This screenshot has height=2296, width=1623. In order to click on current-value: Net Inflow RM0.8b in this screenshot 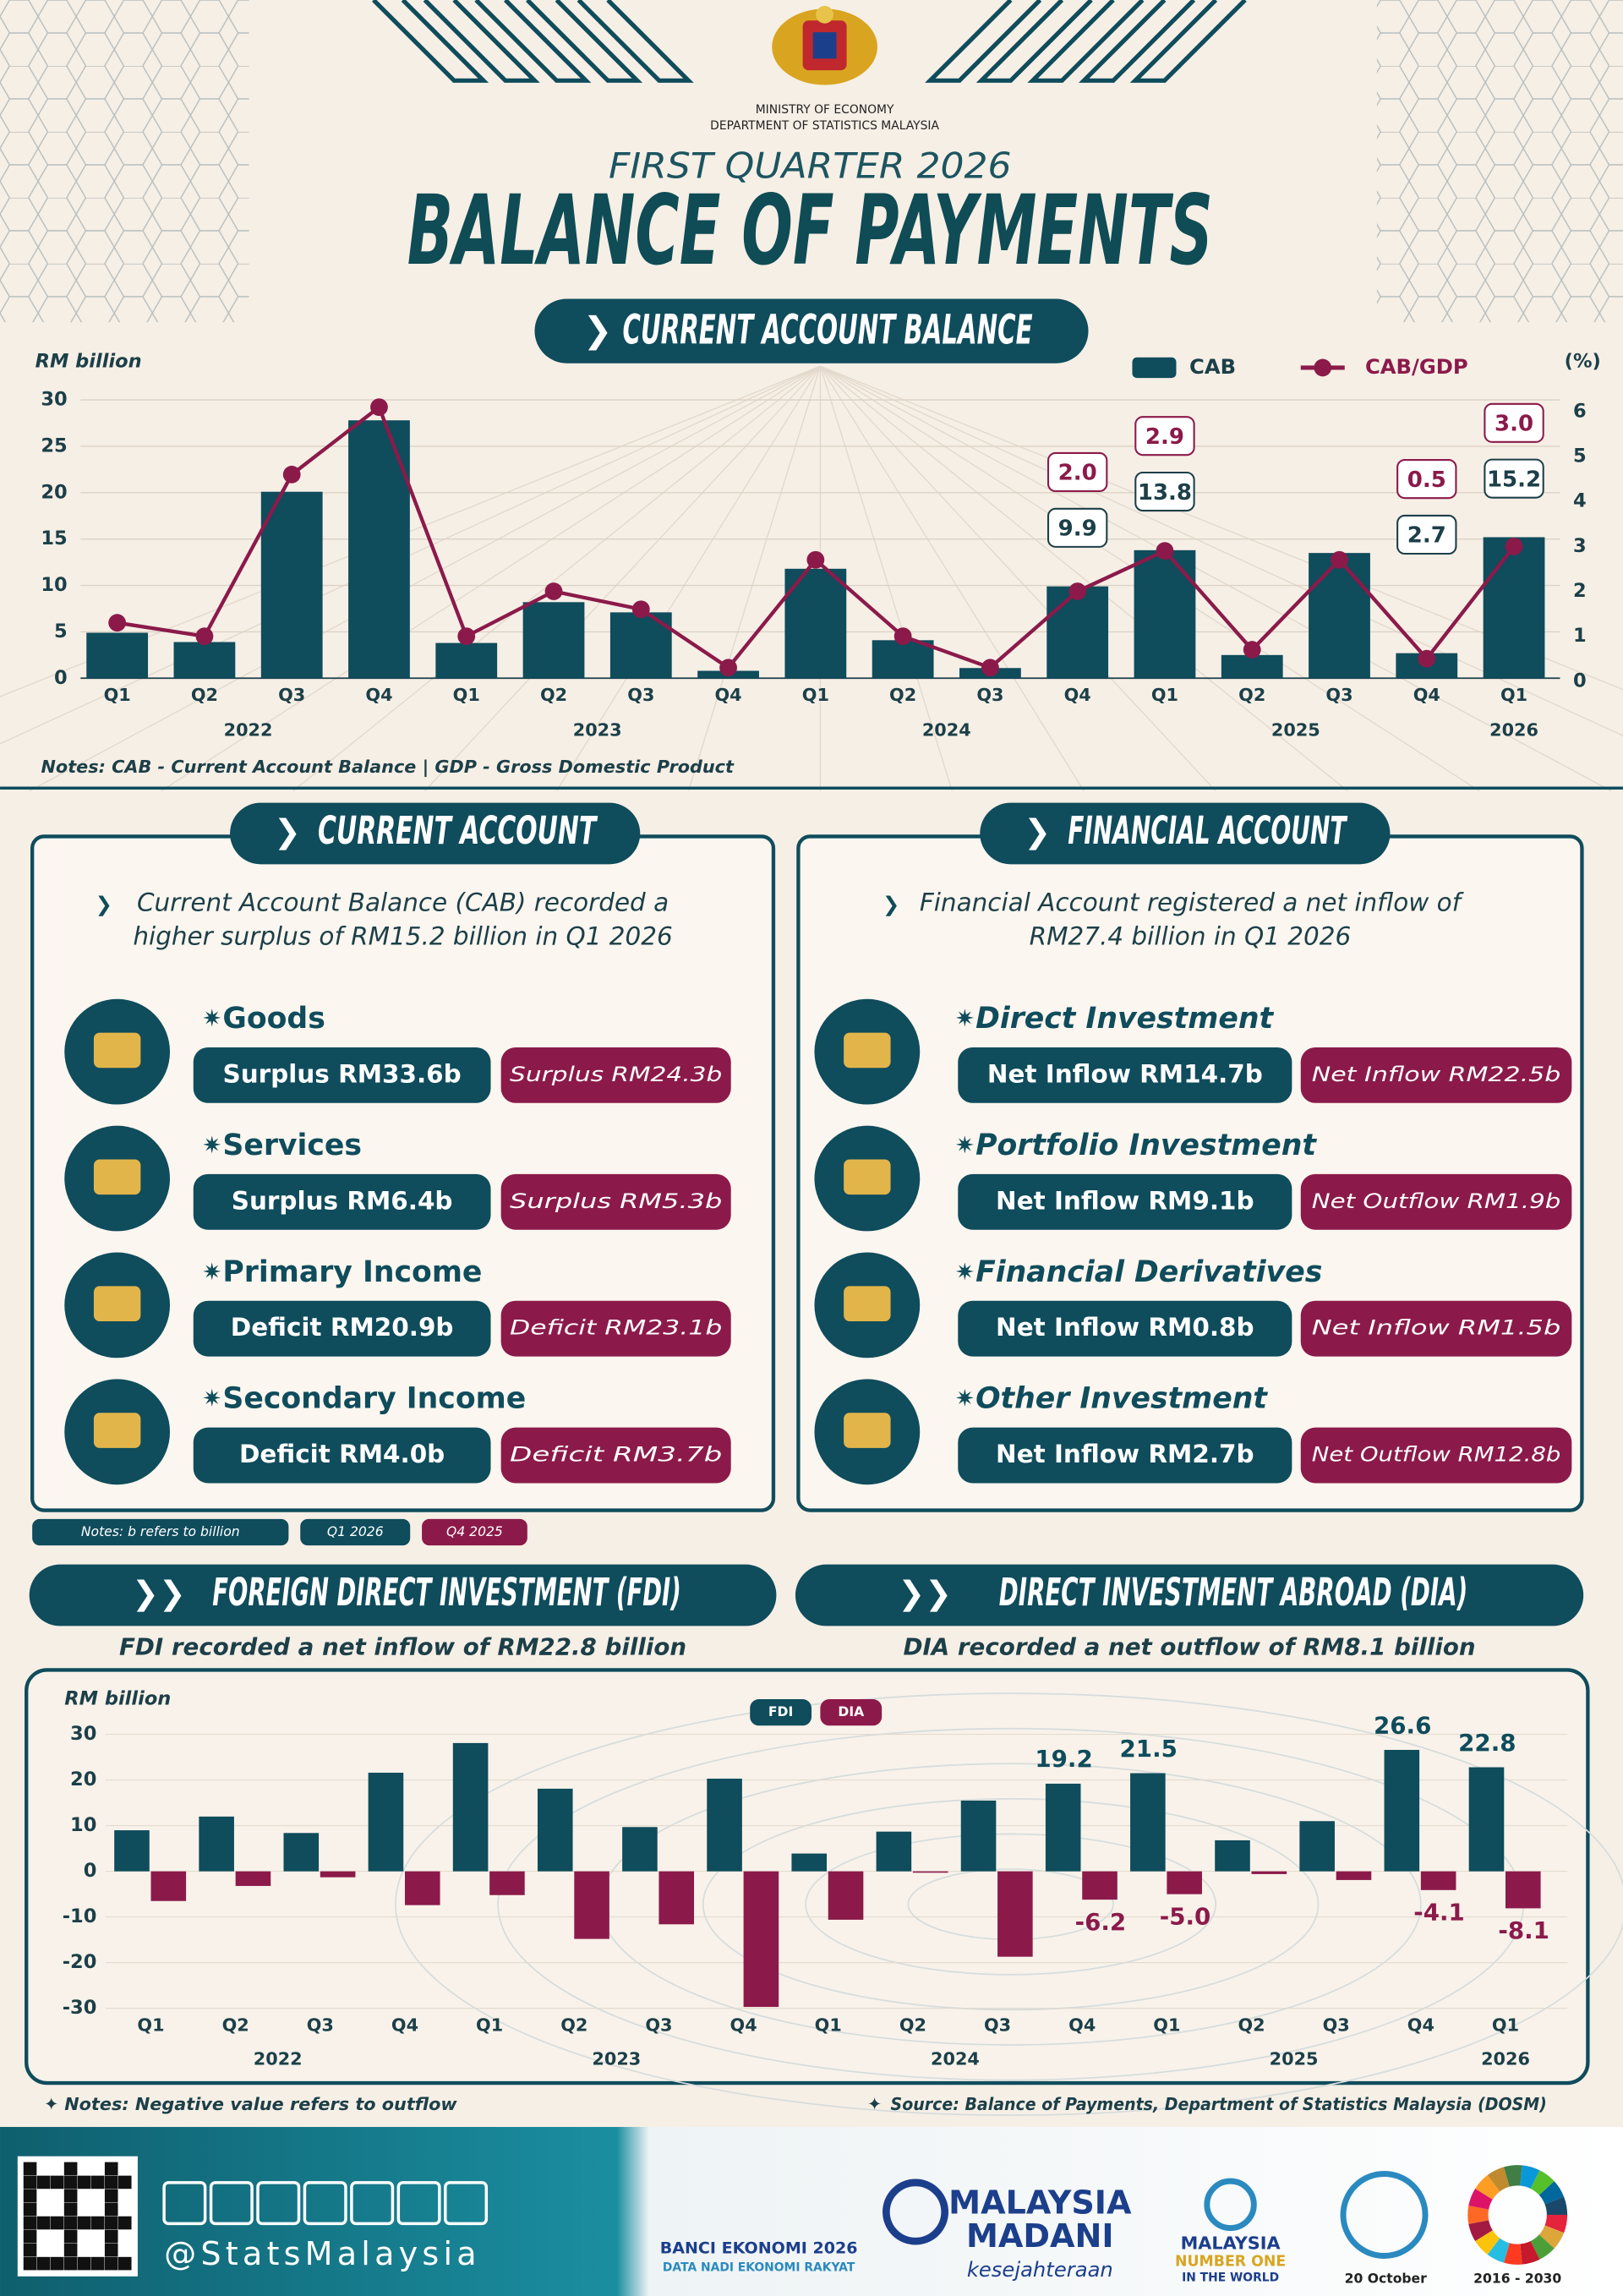, I will do `click(1125, 1327)`.